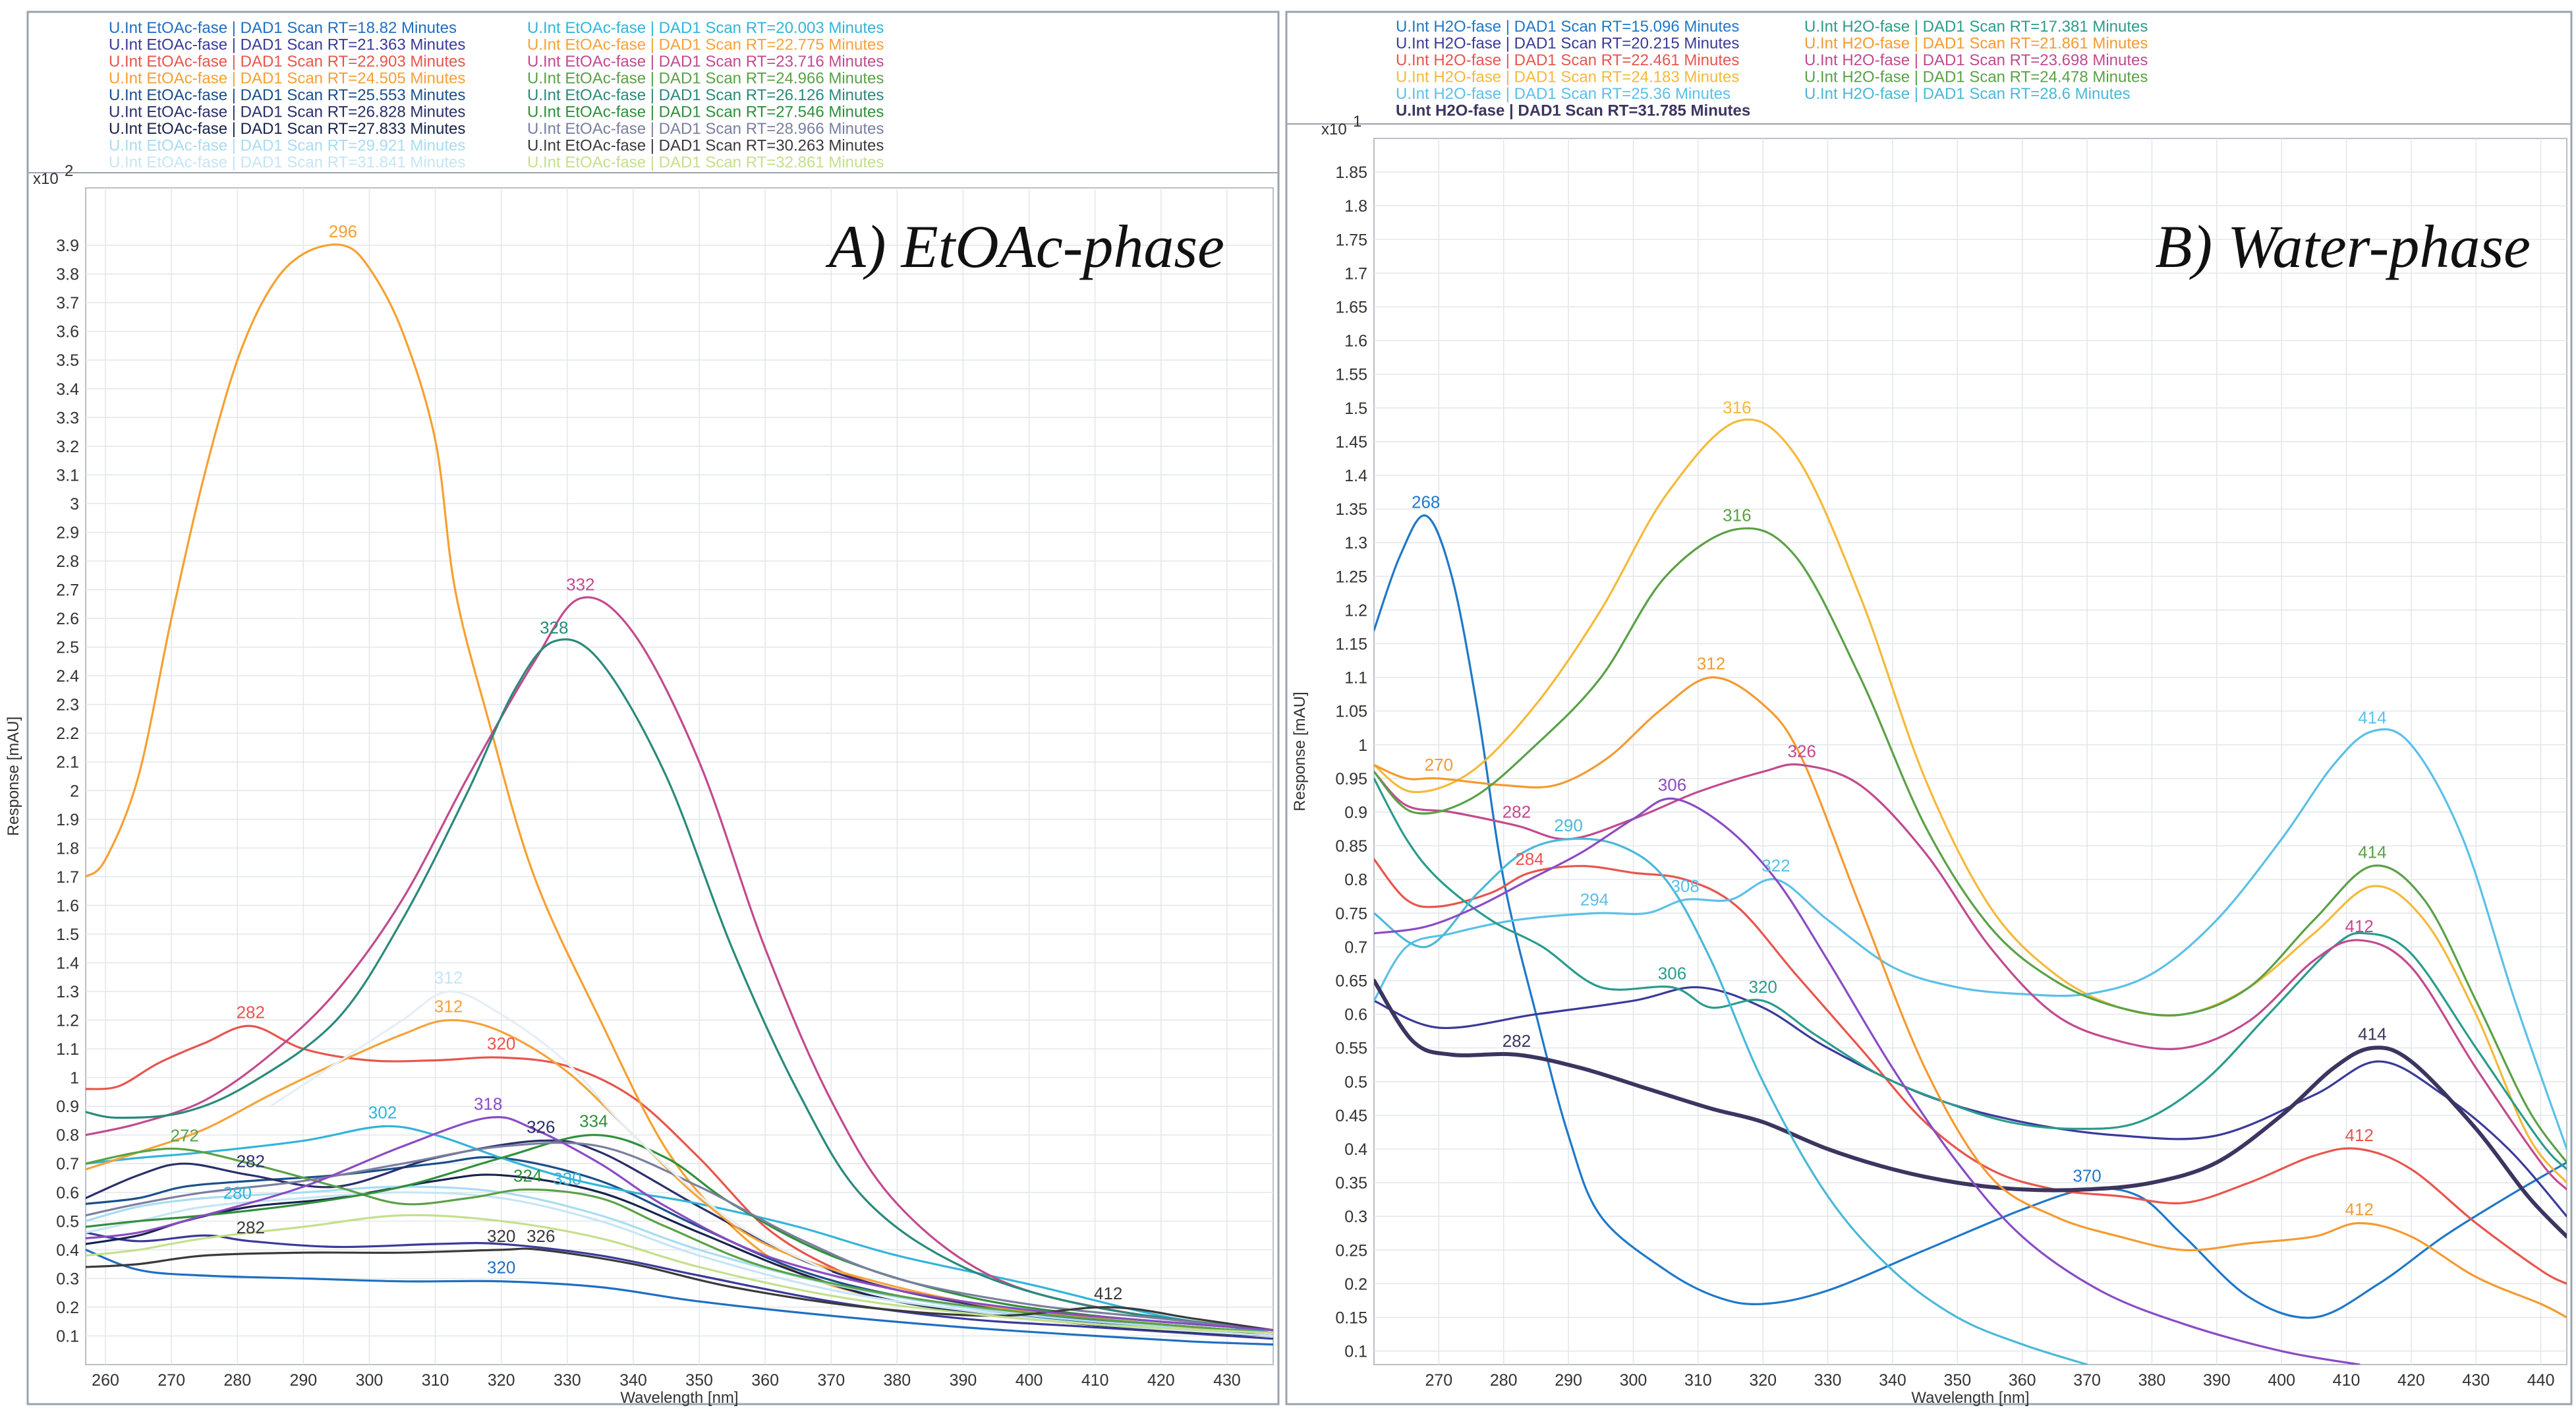 Image resolution: width=2576 pixels, height=1416 pixels. I want to click on b-y-tick-label: 1, so click(1362, 745).